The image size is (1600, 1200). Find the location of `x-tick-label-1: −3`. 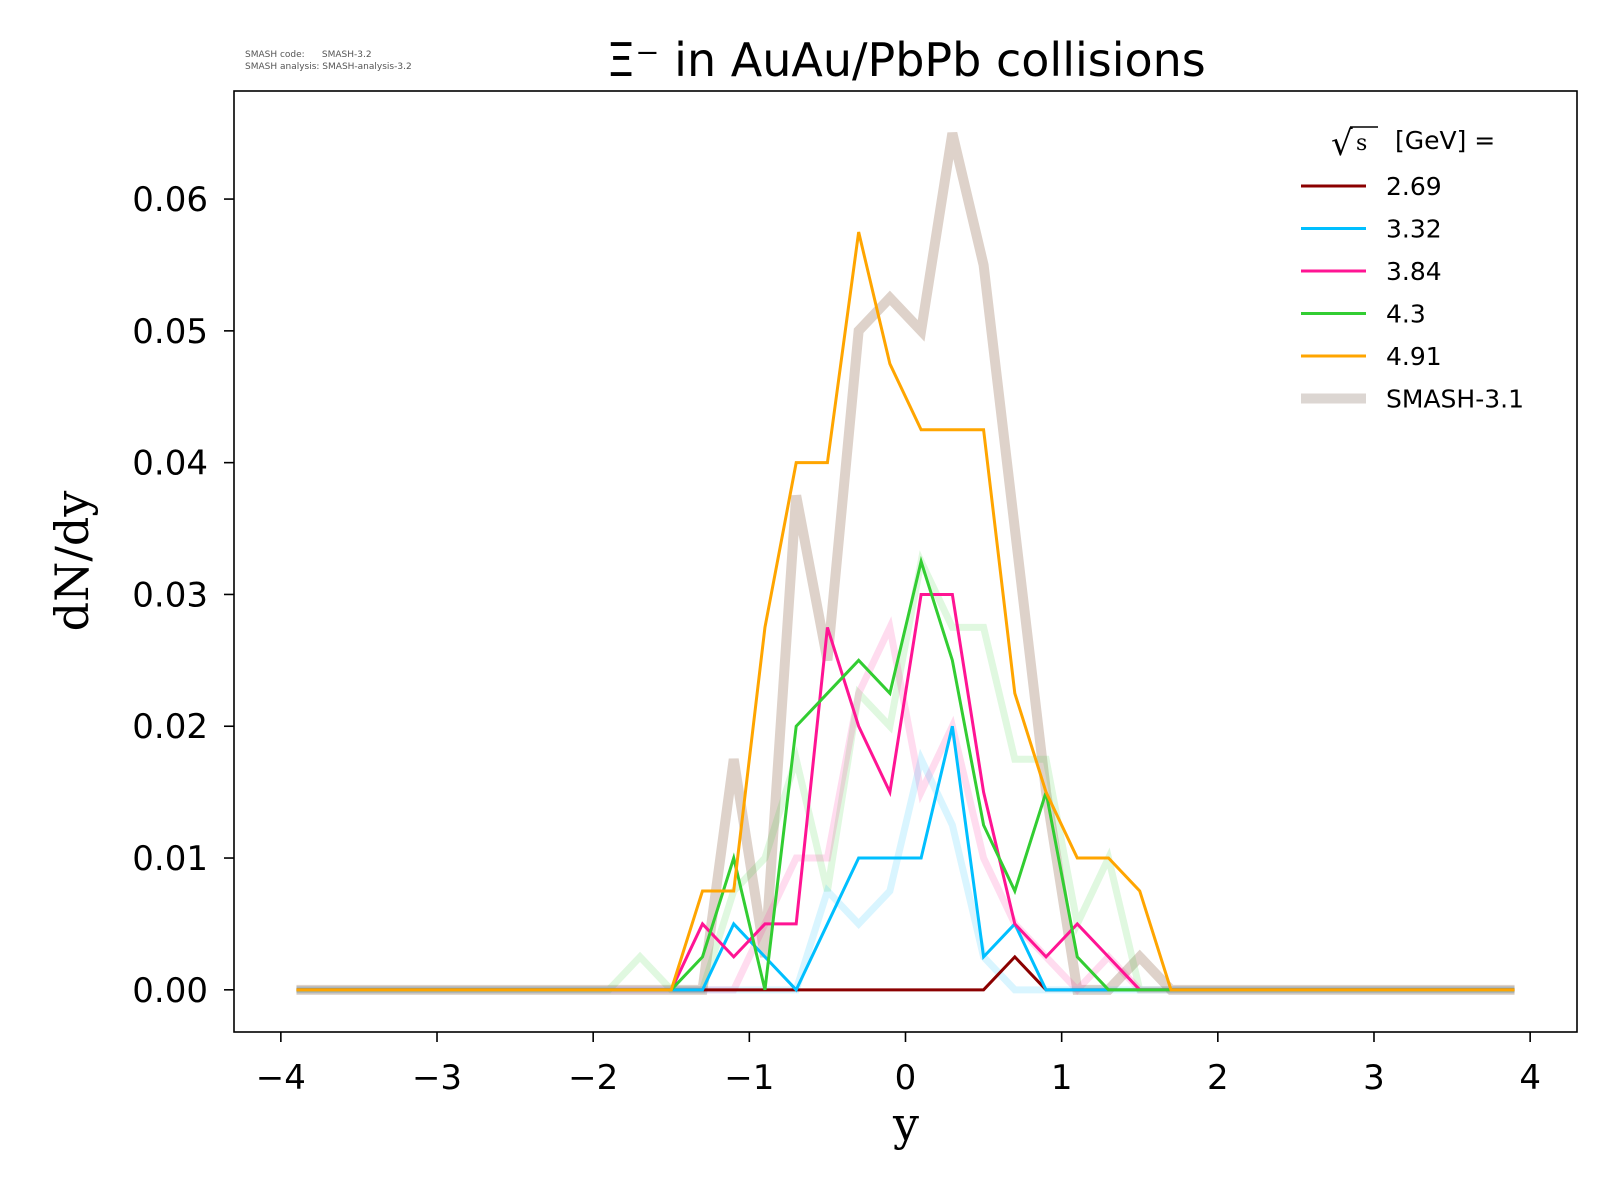

x-tick-label-1: −3 is located at coordinates (437, 1078).